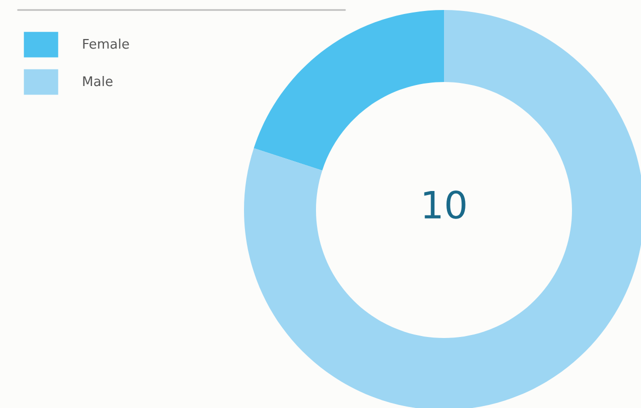 Image resolution: width=641 pixels, height=408 pixels. I want to click on legend-label: Female, so click(106, 43).